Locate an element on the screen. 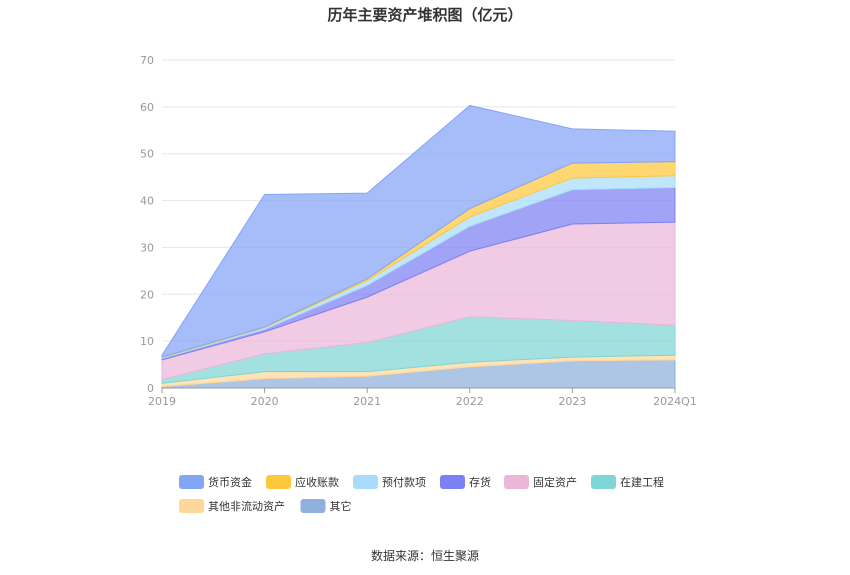 This screenshot has width=850, height=575. y-tick-label: 30 is located at coordinates (147, 247).